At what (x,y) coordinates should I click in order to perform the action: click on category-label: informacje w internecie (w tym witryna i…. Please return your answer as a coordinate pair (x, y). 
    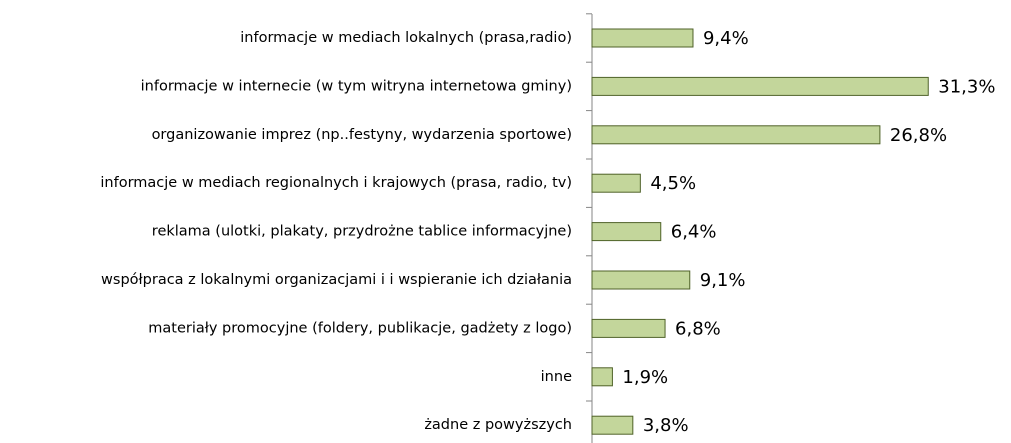
    Looking at the image, I should click on (356, 86).